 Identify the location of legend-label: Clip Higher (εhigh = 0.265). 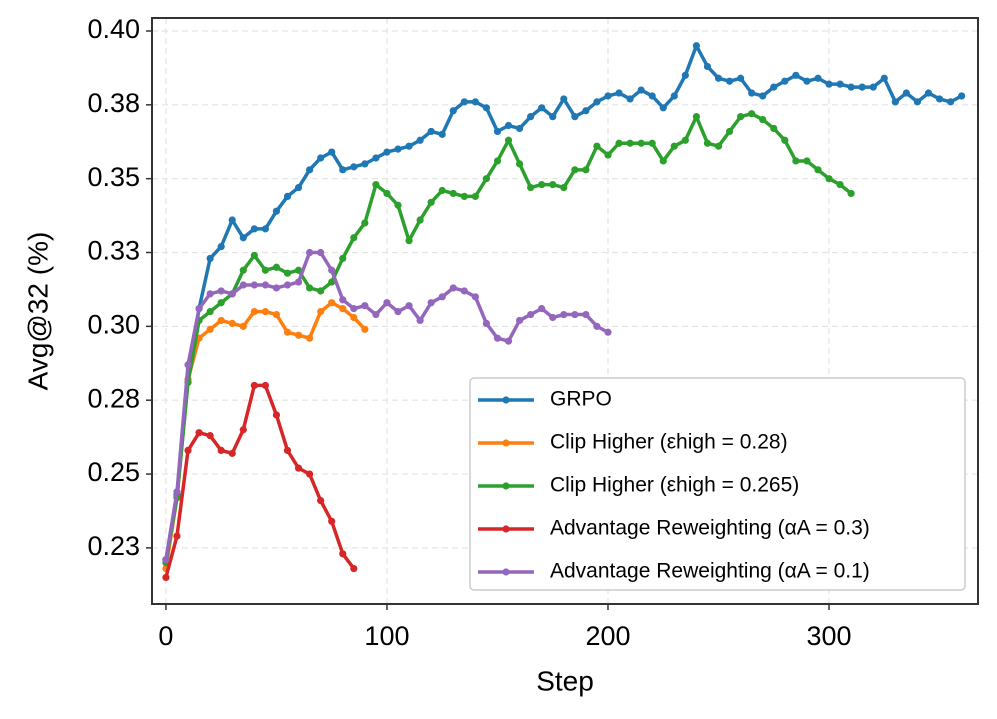
(674, 485).